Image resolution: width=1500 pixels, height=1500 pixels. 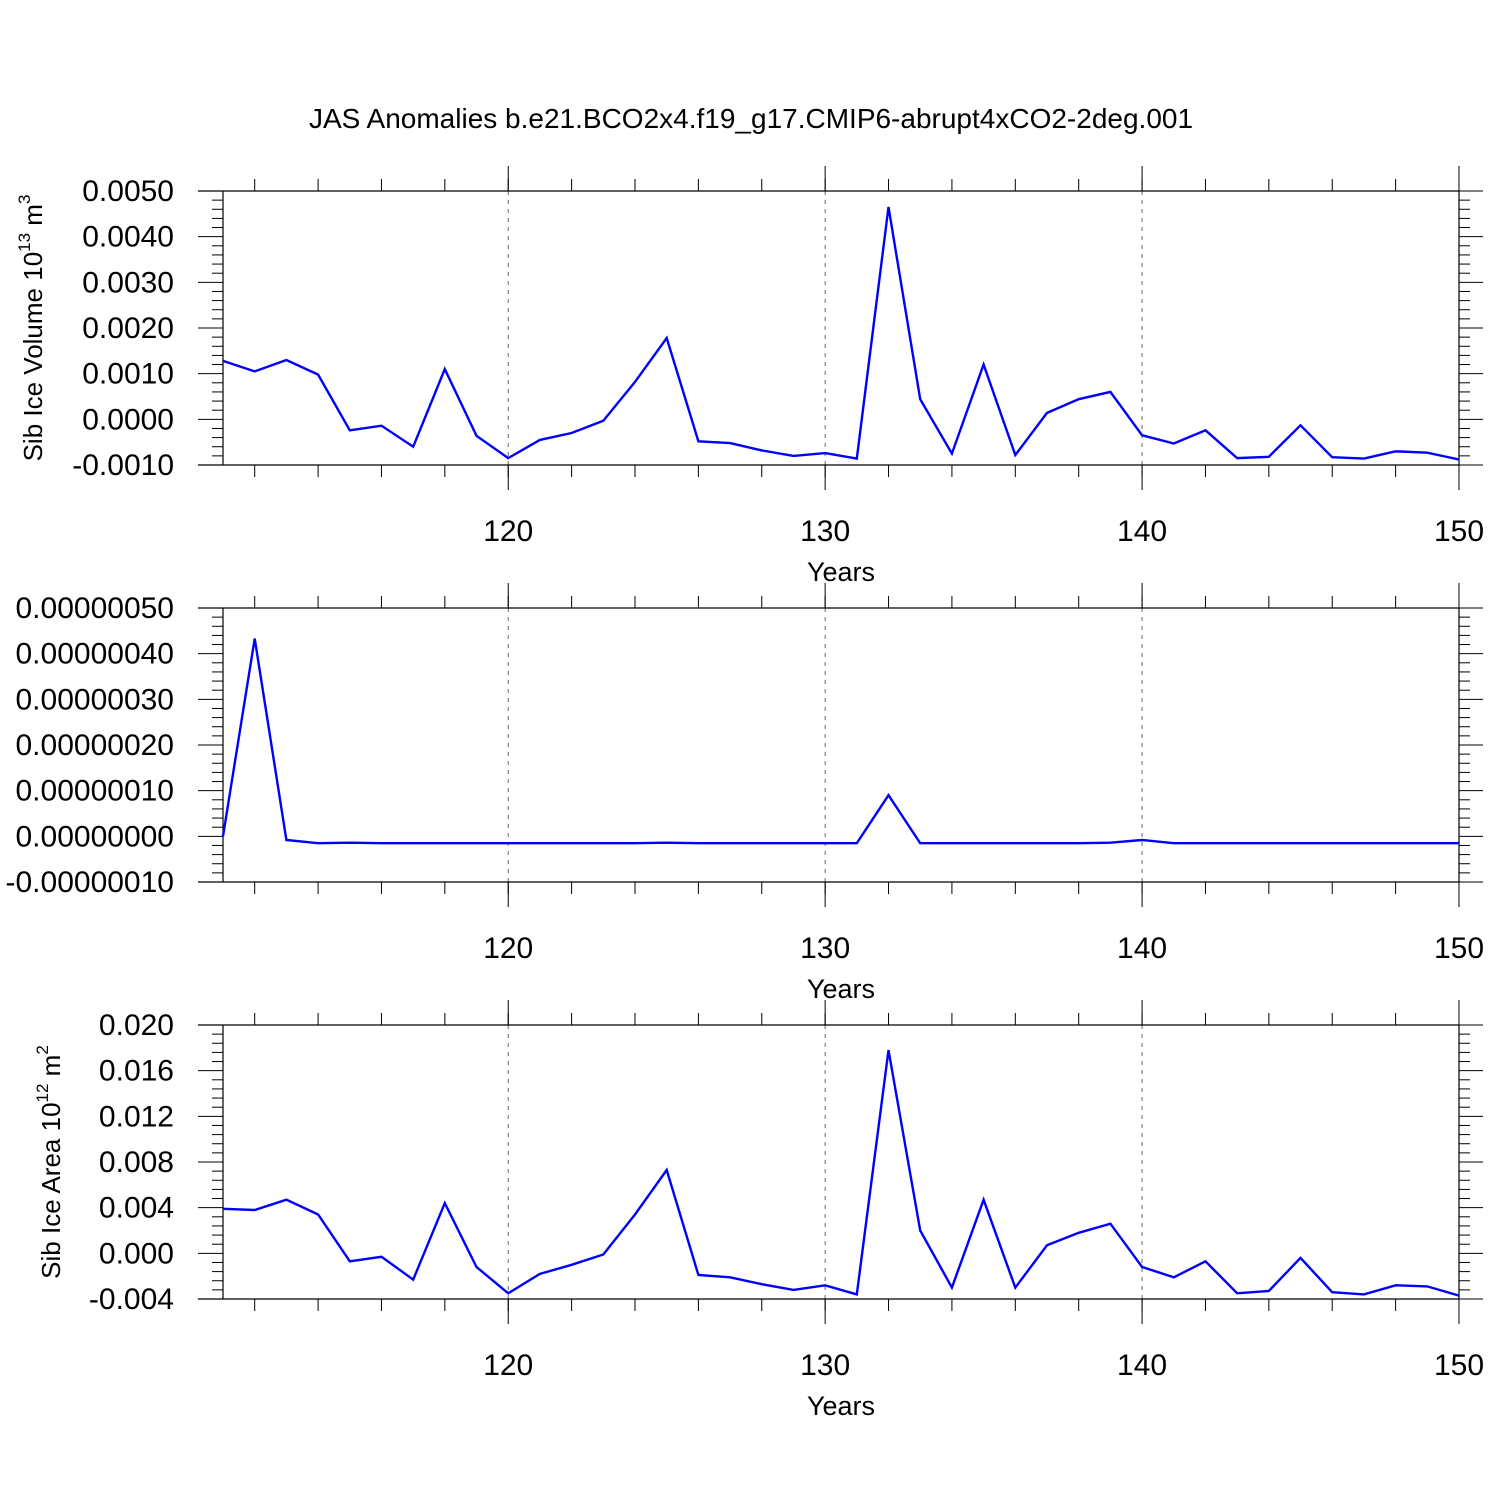 What do you see at coordinates (90, 882) in the screenshot?
I see `y-tick-label: -0.00000010` at bounding box center [90, 882].